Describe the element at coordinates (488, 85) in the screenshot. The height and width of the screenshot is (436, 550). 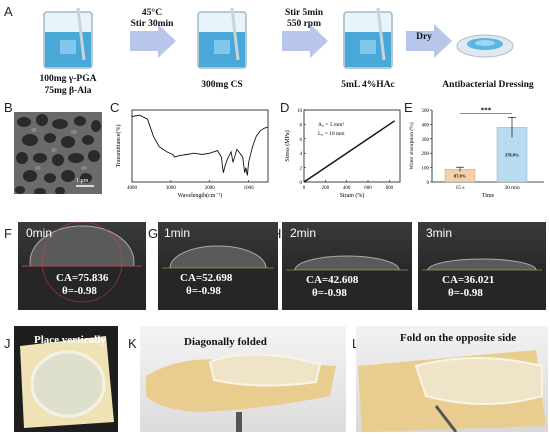
I see `product-label: Antibacterial Dressing` at that location.